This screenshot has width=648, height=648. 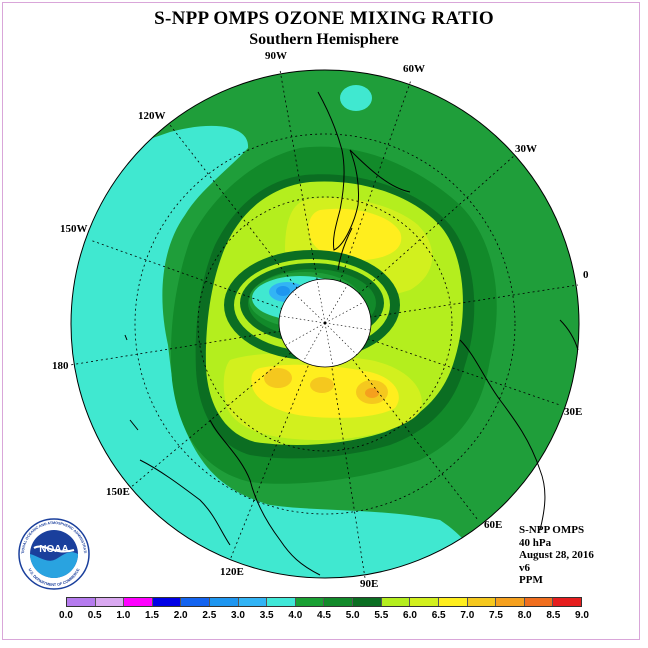 What do you see at coordinates (152, 615) in the screenshot?
I see `colorbar-label: 1.5` at bounding box center [152, 615].